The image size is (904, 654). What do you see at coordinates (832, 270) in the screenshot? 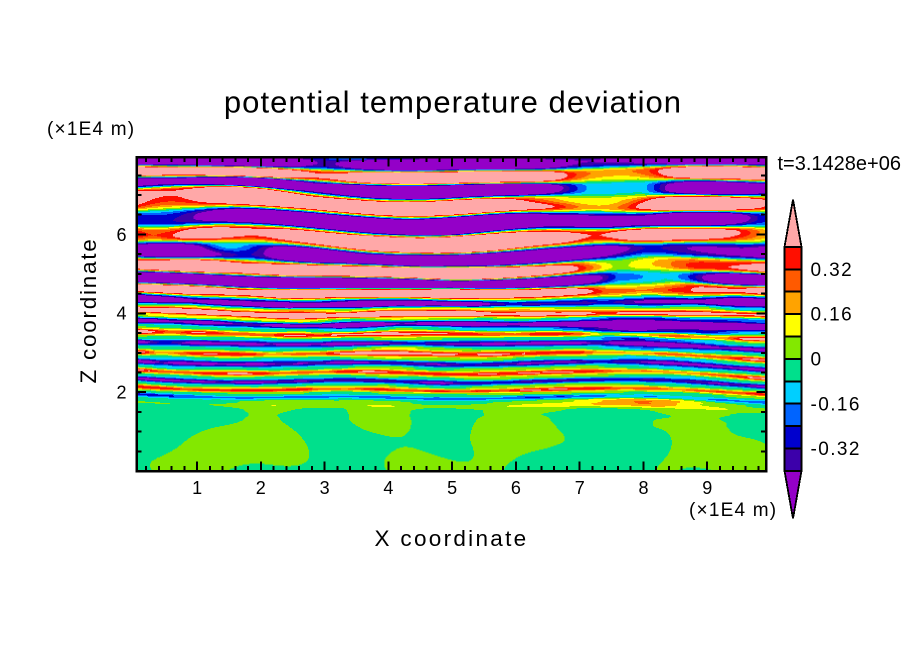
I see `svg-text: 0.32` at bounding box center [832, 270].